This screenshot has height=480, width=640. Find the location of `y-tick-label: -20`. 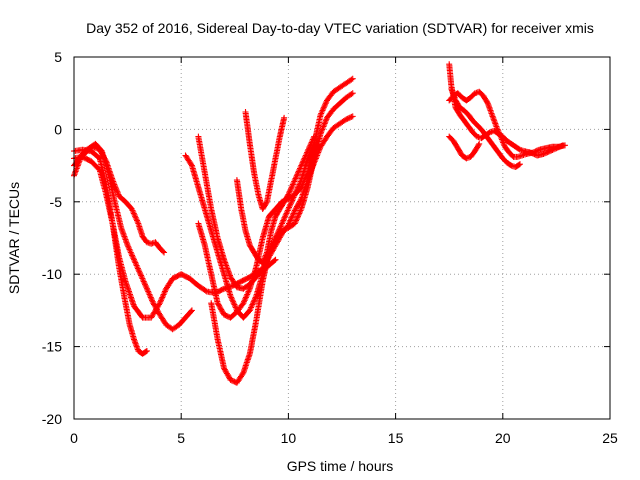

y-tick-label: -20 is located at coordinates (52, 419).